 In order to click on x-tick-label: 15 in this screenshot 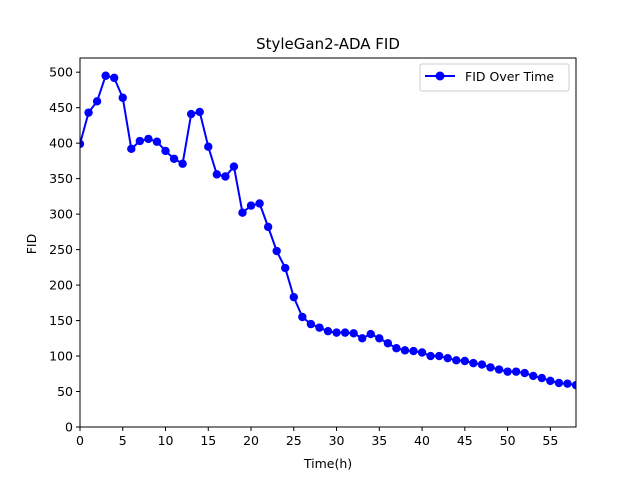, I will do `click(208, 440)`.